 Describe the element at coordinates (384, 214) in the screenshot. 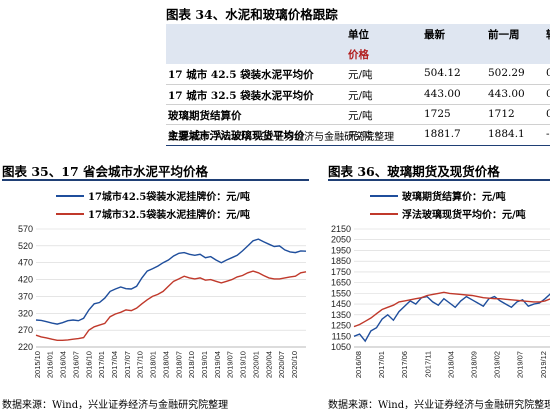

I see `legend-swatch-glass-s2` at that location.